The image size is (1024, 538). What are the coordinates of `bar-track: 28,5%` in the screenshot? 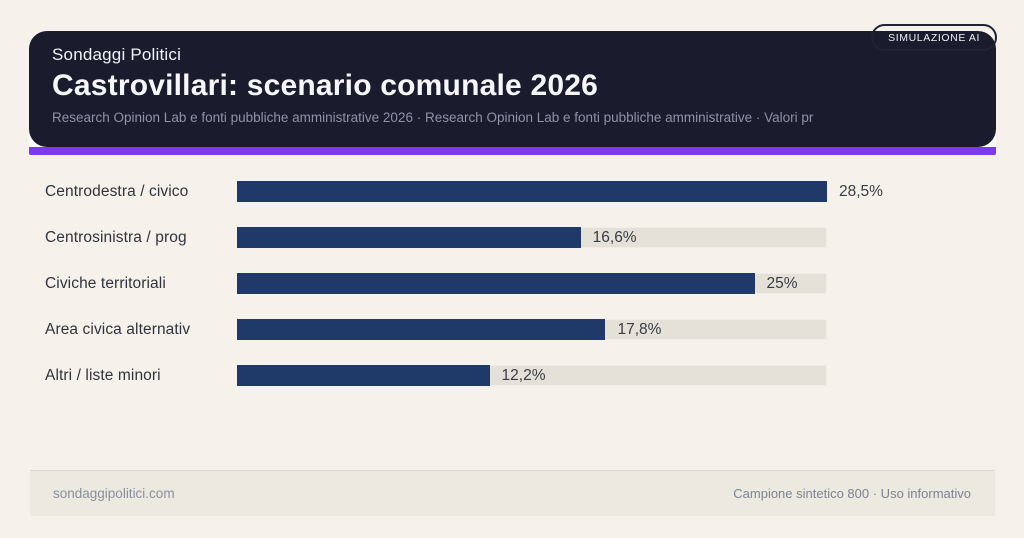 It's located at (560, 191).